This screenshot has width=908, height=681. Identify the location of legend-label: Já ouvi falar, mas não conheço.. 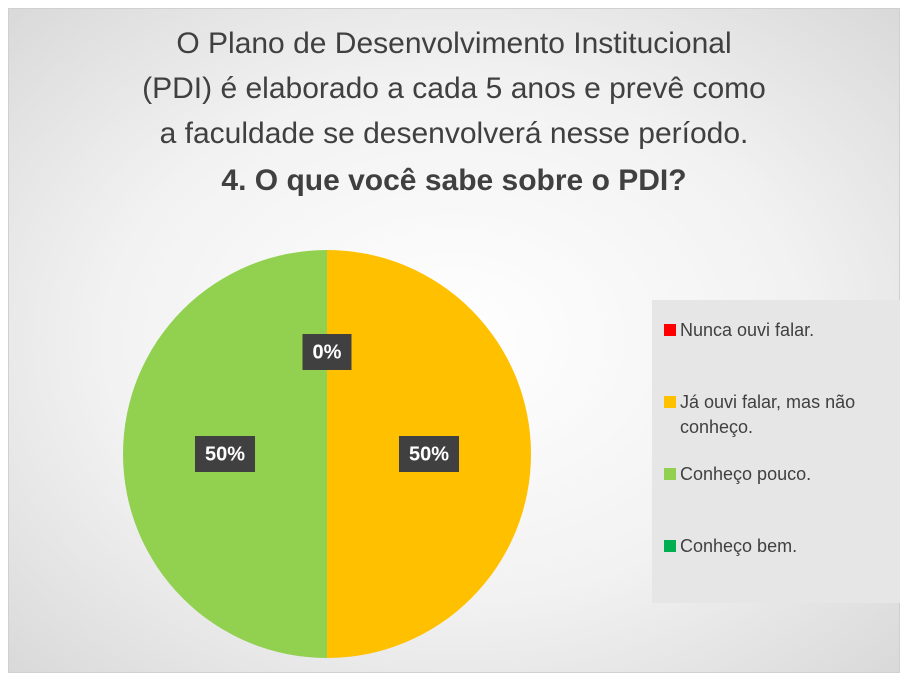
(768, 414).